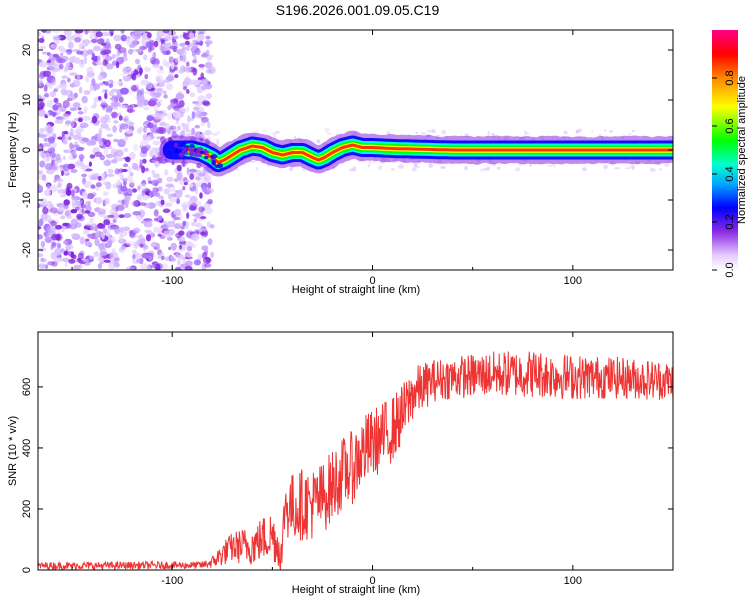 The width and height of the screenshot is (750, 600). Describe the element at coordinates (356, 590) in the screenshot. I see `snr-x-axis-label: Height of straight line (km)` at that location.